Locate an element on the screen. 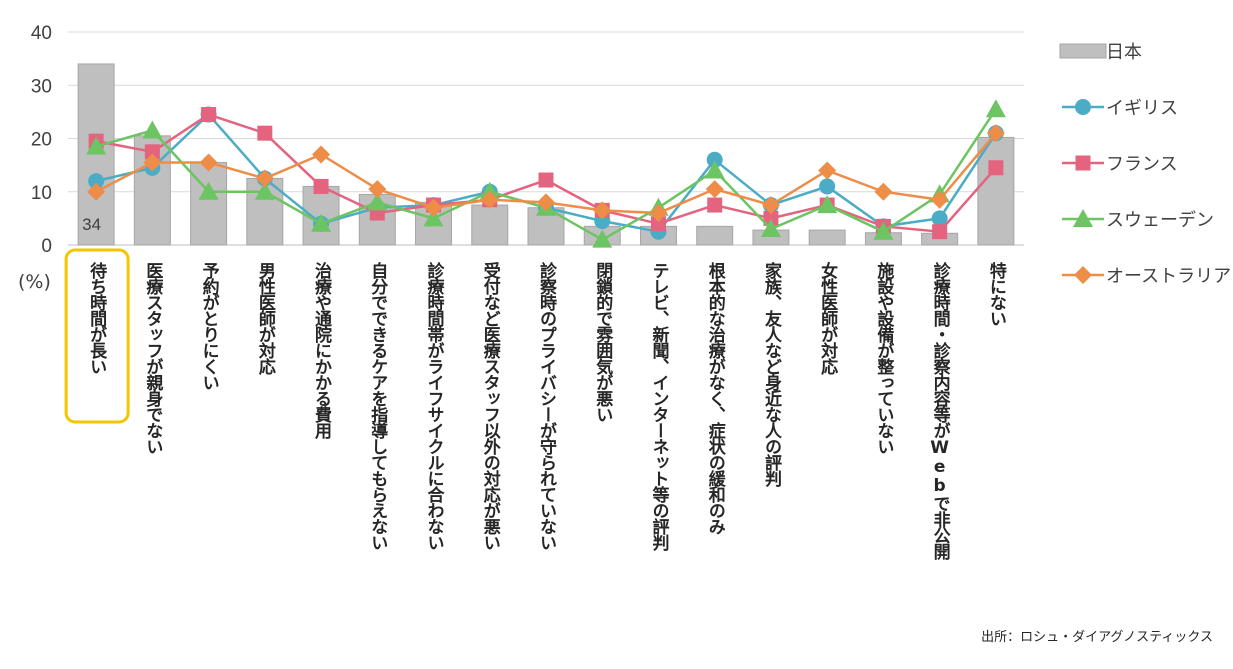 The height and width of the screenshot is (669, 1233). category-label: 待ち時間が長い is located at coordinates (96, 317).